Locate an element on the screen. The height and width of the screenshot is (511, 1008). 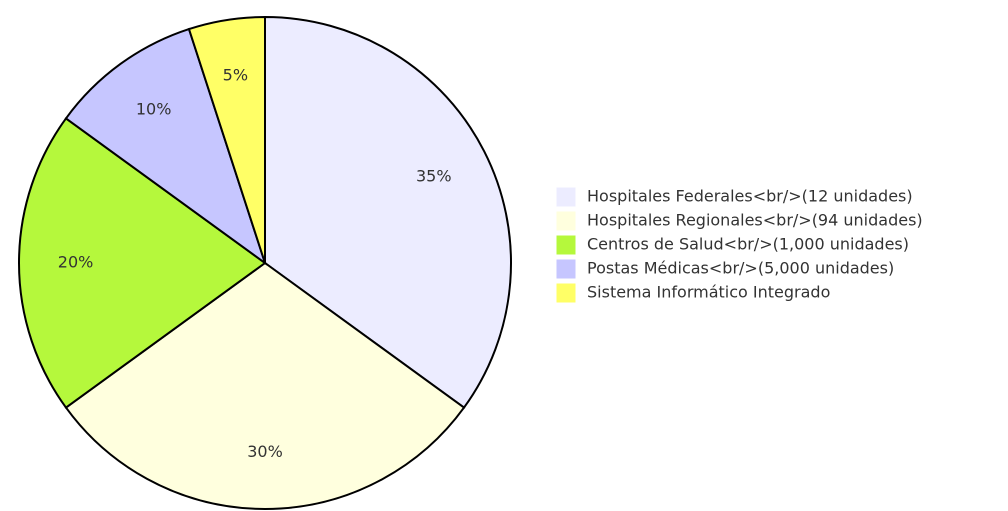
slice-label: 35% is located at coordinates (434, 176).